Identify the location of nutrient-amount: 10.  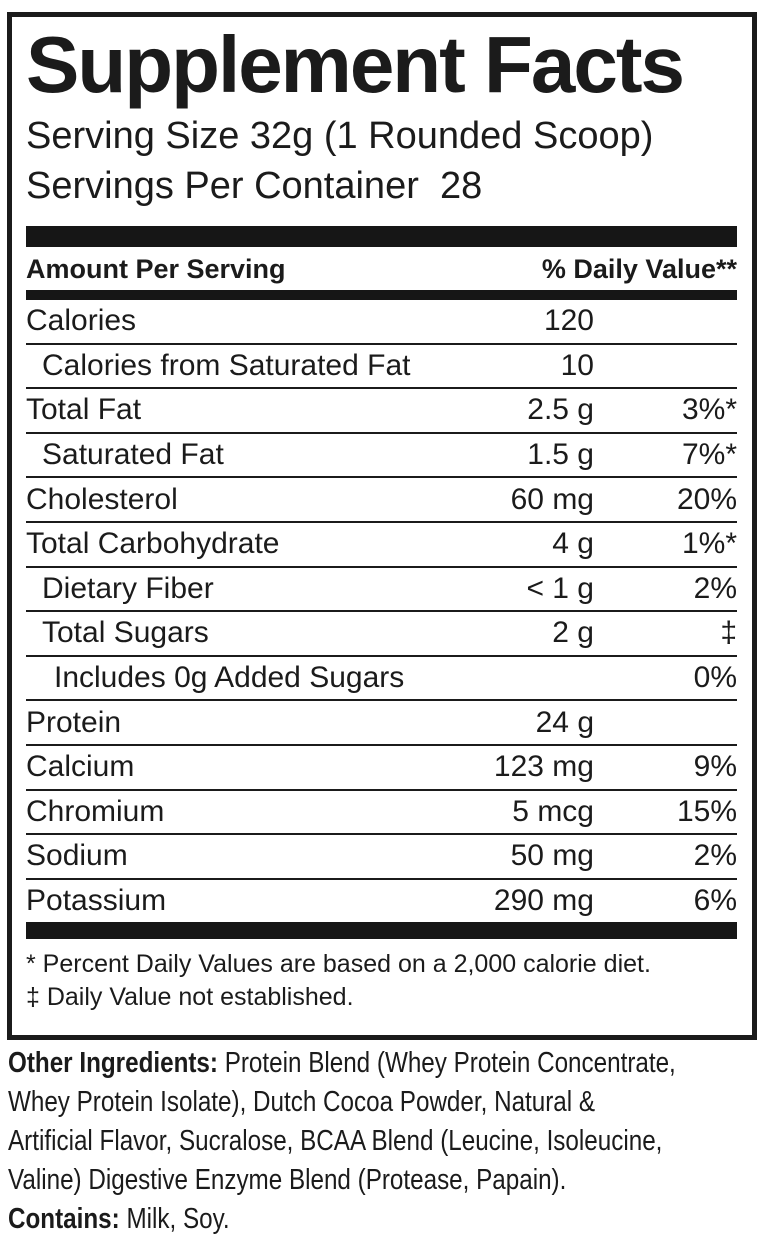
(577, 365).